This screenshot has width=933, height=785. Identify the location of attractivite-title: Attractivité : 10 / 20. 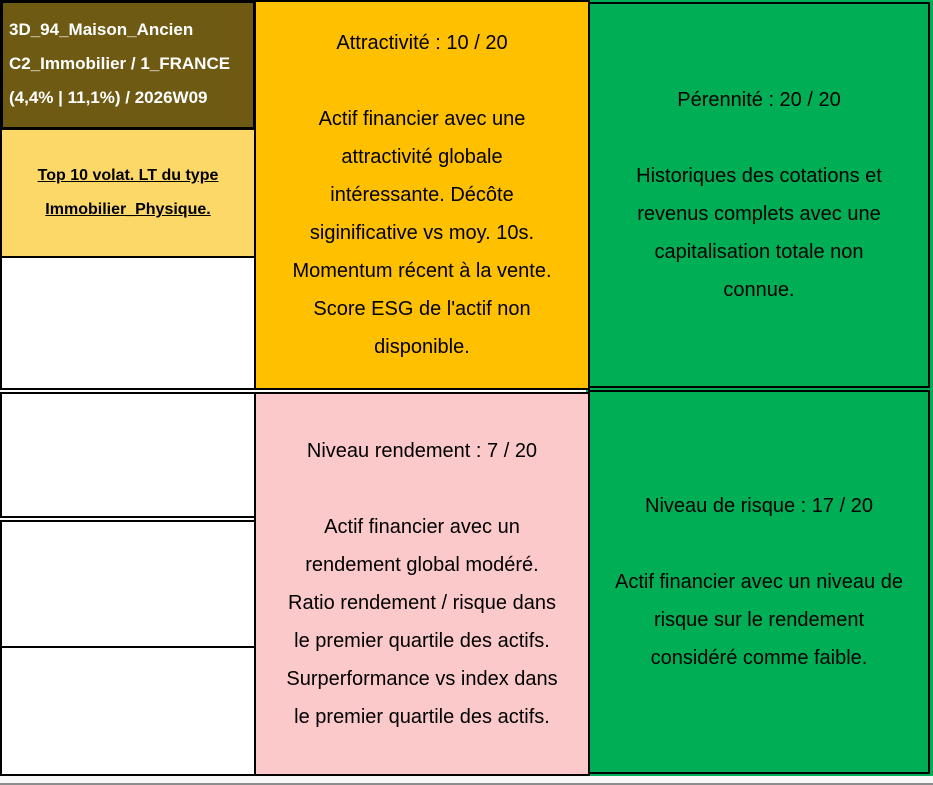
(422, 43).